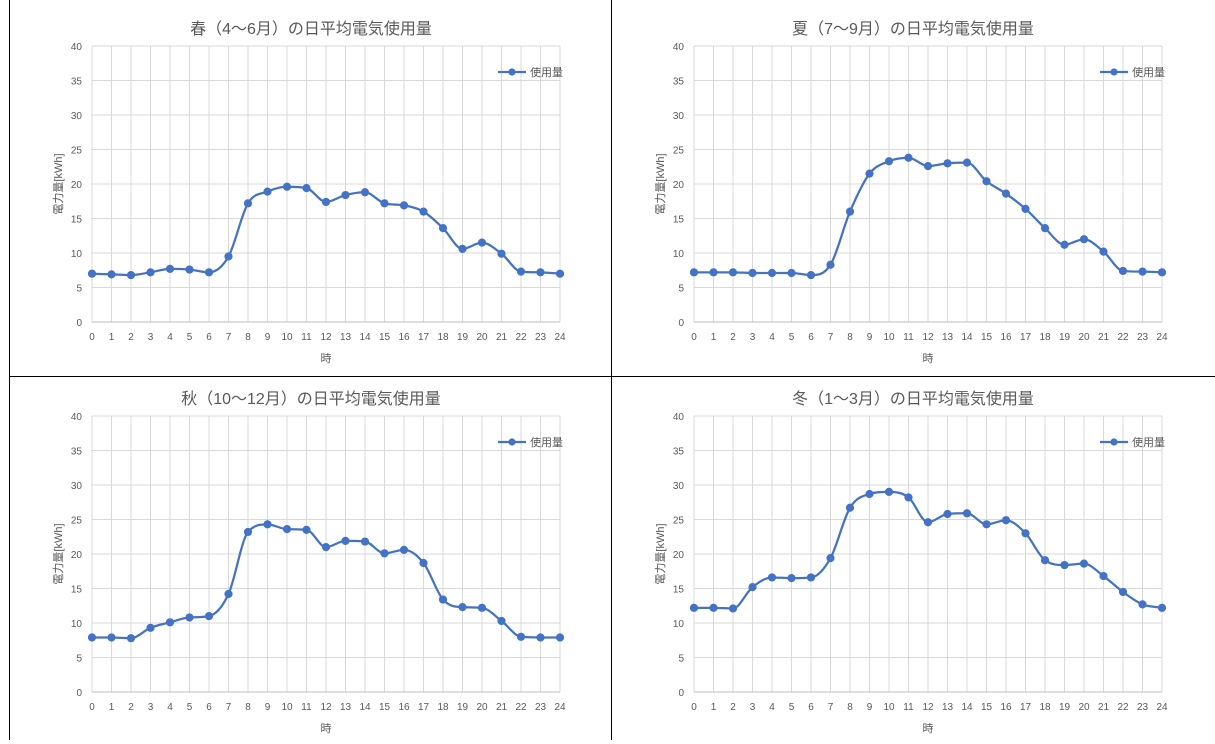 The image size is (1215, 744). I want to click on chart-title: 夏（7〜9月）の日平均電気使用量, so click(913, 29).